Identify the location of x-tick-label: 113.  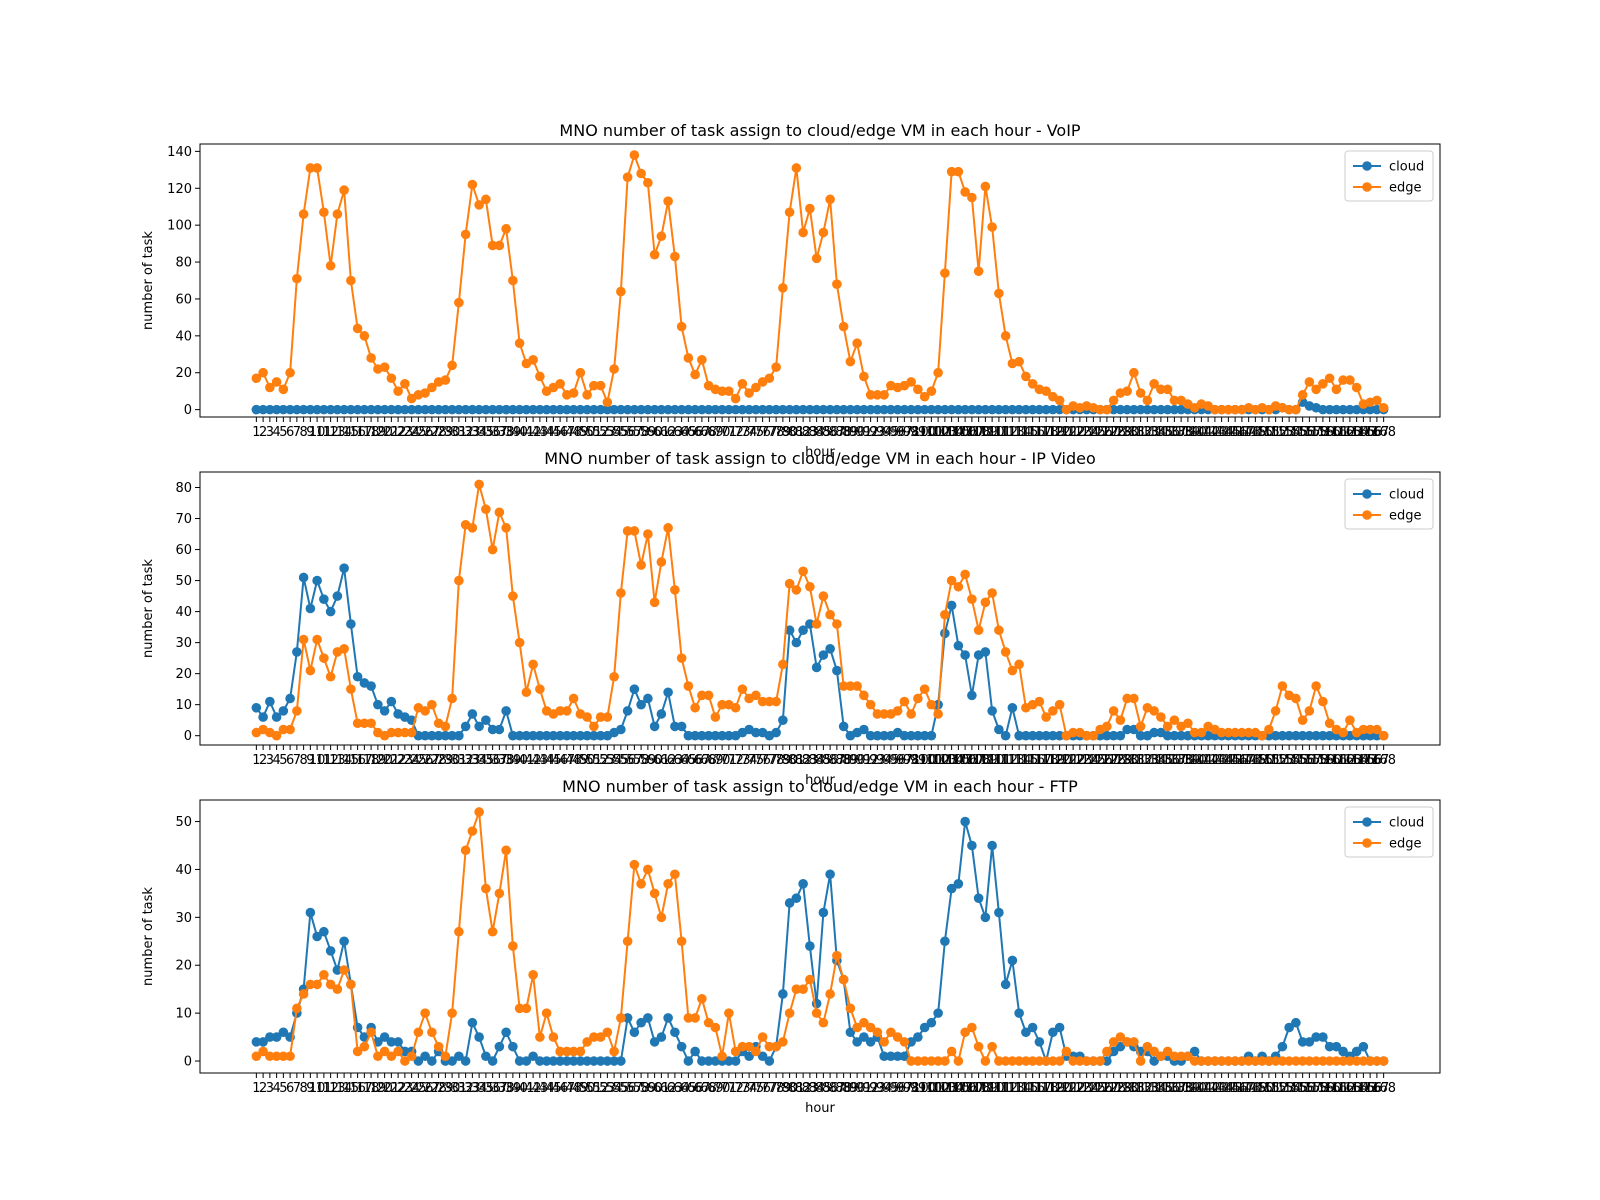
(1012, 1088).